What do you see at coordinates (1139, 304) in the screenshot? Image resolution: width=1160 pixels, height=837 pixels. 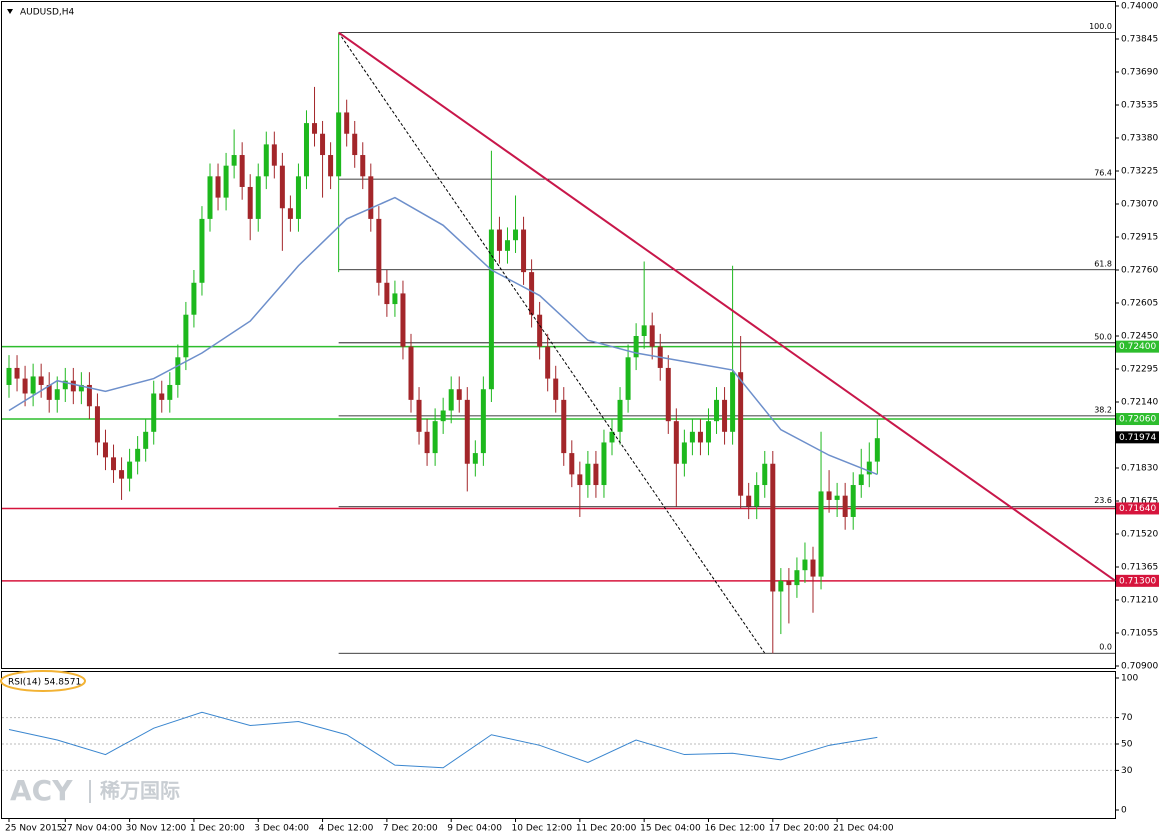 I see `y-tick-label: 0.72605` at bounding box center [1139, 304].